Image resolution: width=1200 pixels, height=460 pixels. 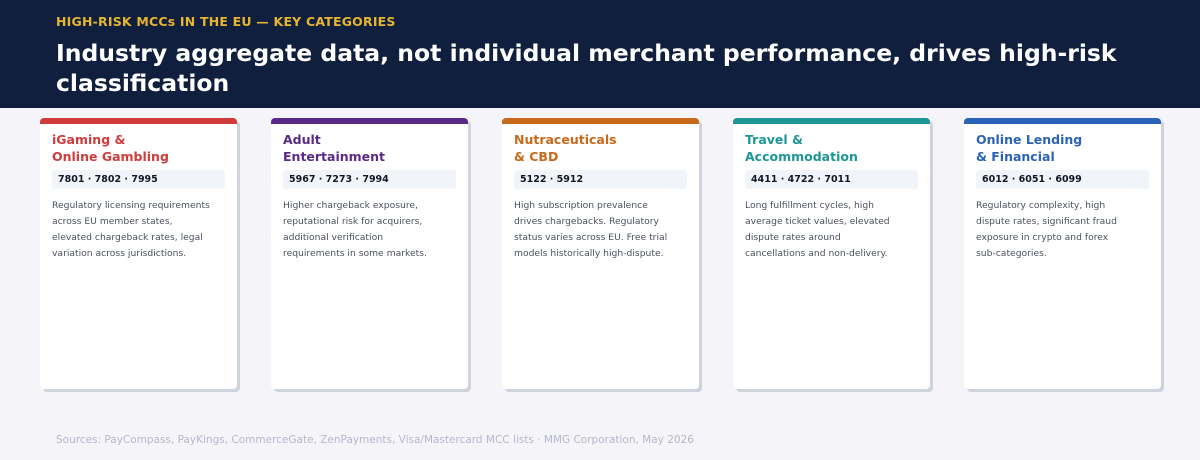 I want to click on card-title: Nutraceuticals & CBD, so click(x=601, y=148).